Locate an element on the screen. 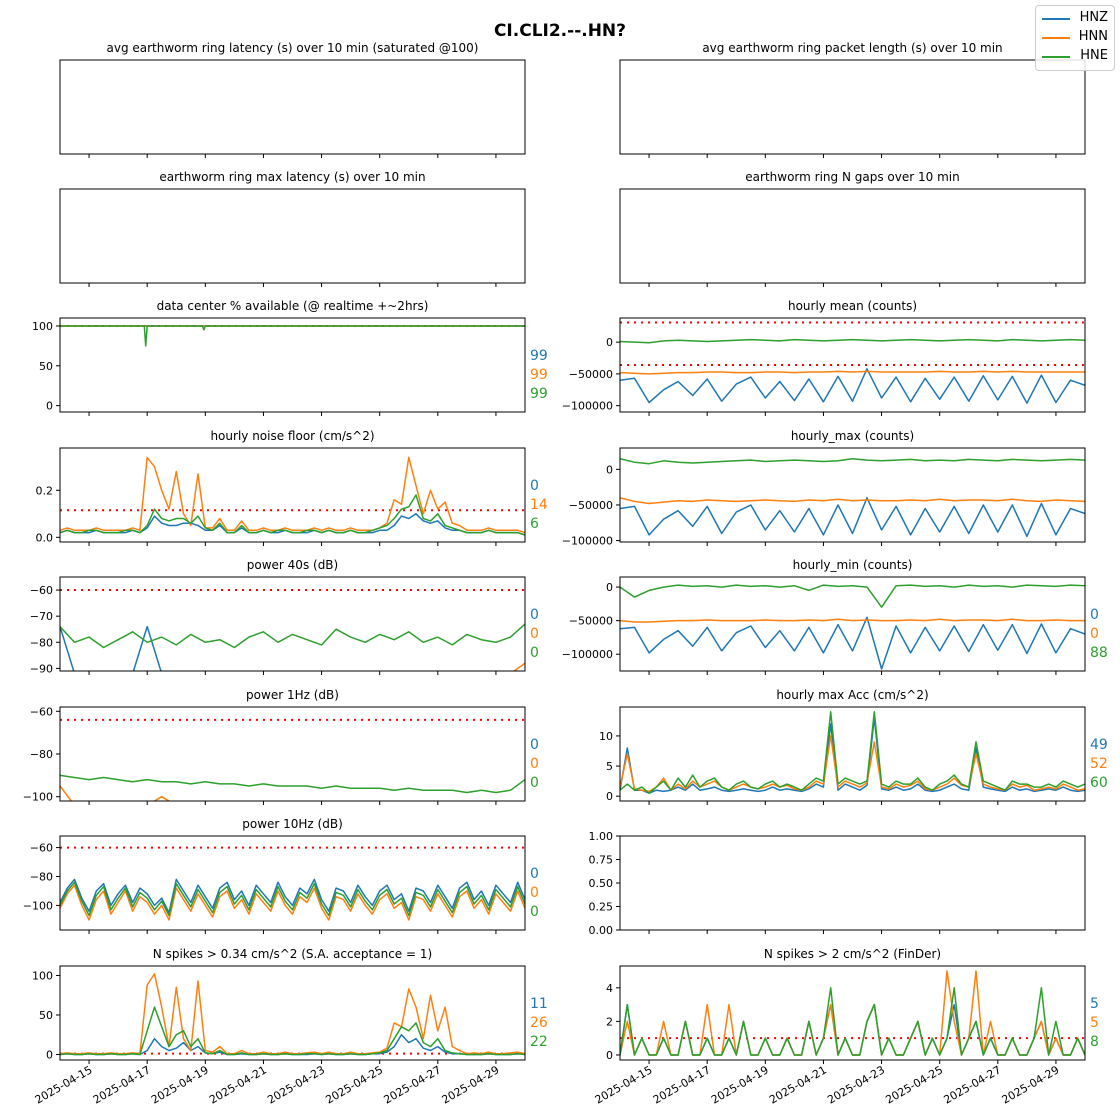 Image resolution: width=1120 pixels, height=1120 pixels. panel-max_acc: hourly max Acc (cm/s^2) 0 5 10 49 52 60 is located at coordinates (853, 746).